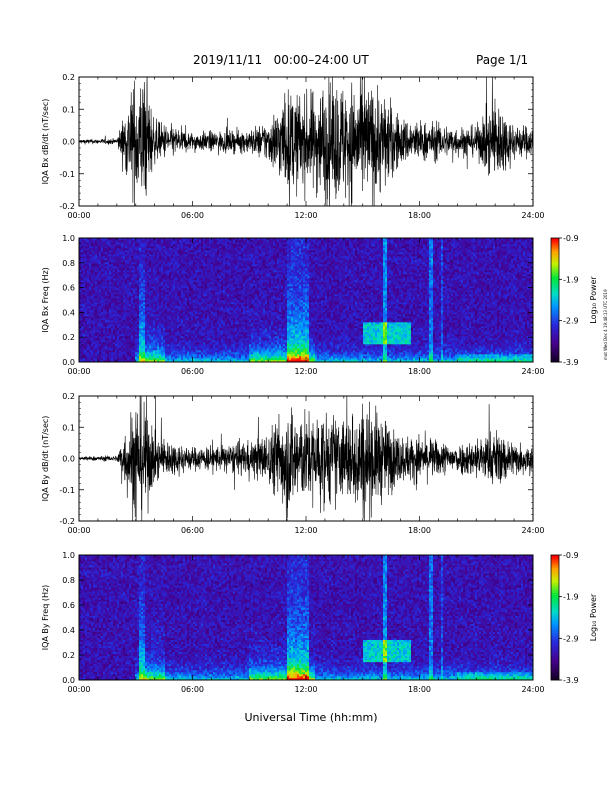  I want to click on y-axis-label: IQA Bx Freq (Hz), so click(45, 300).